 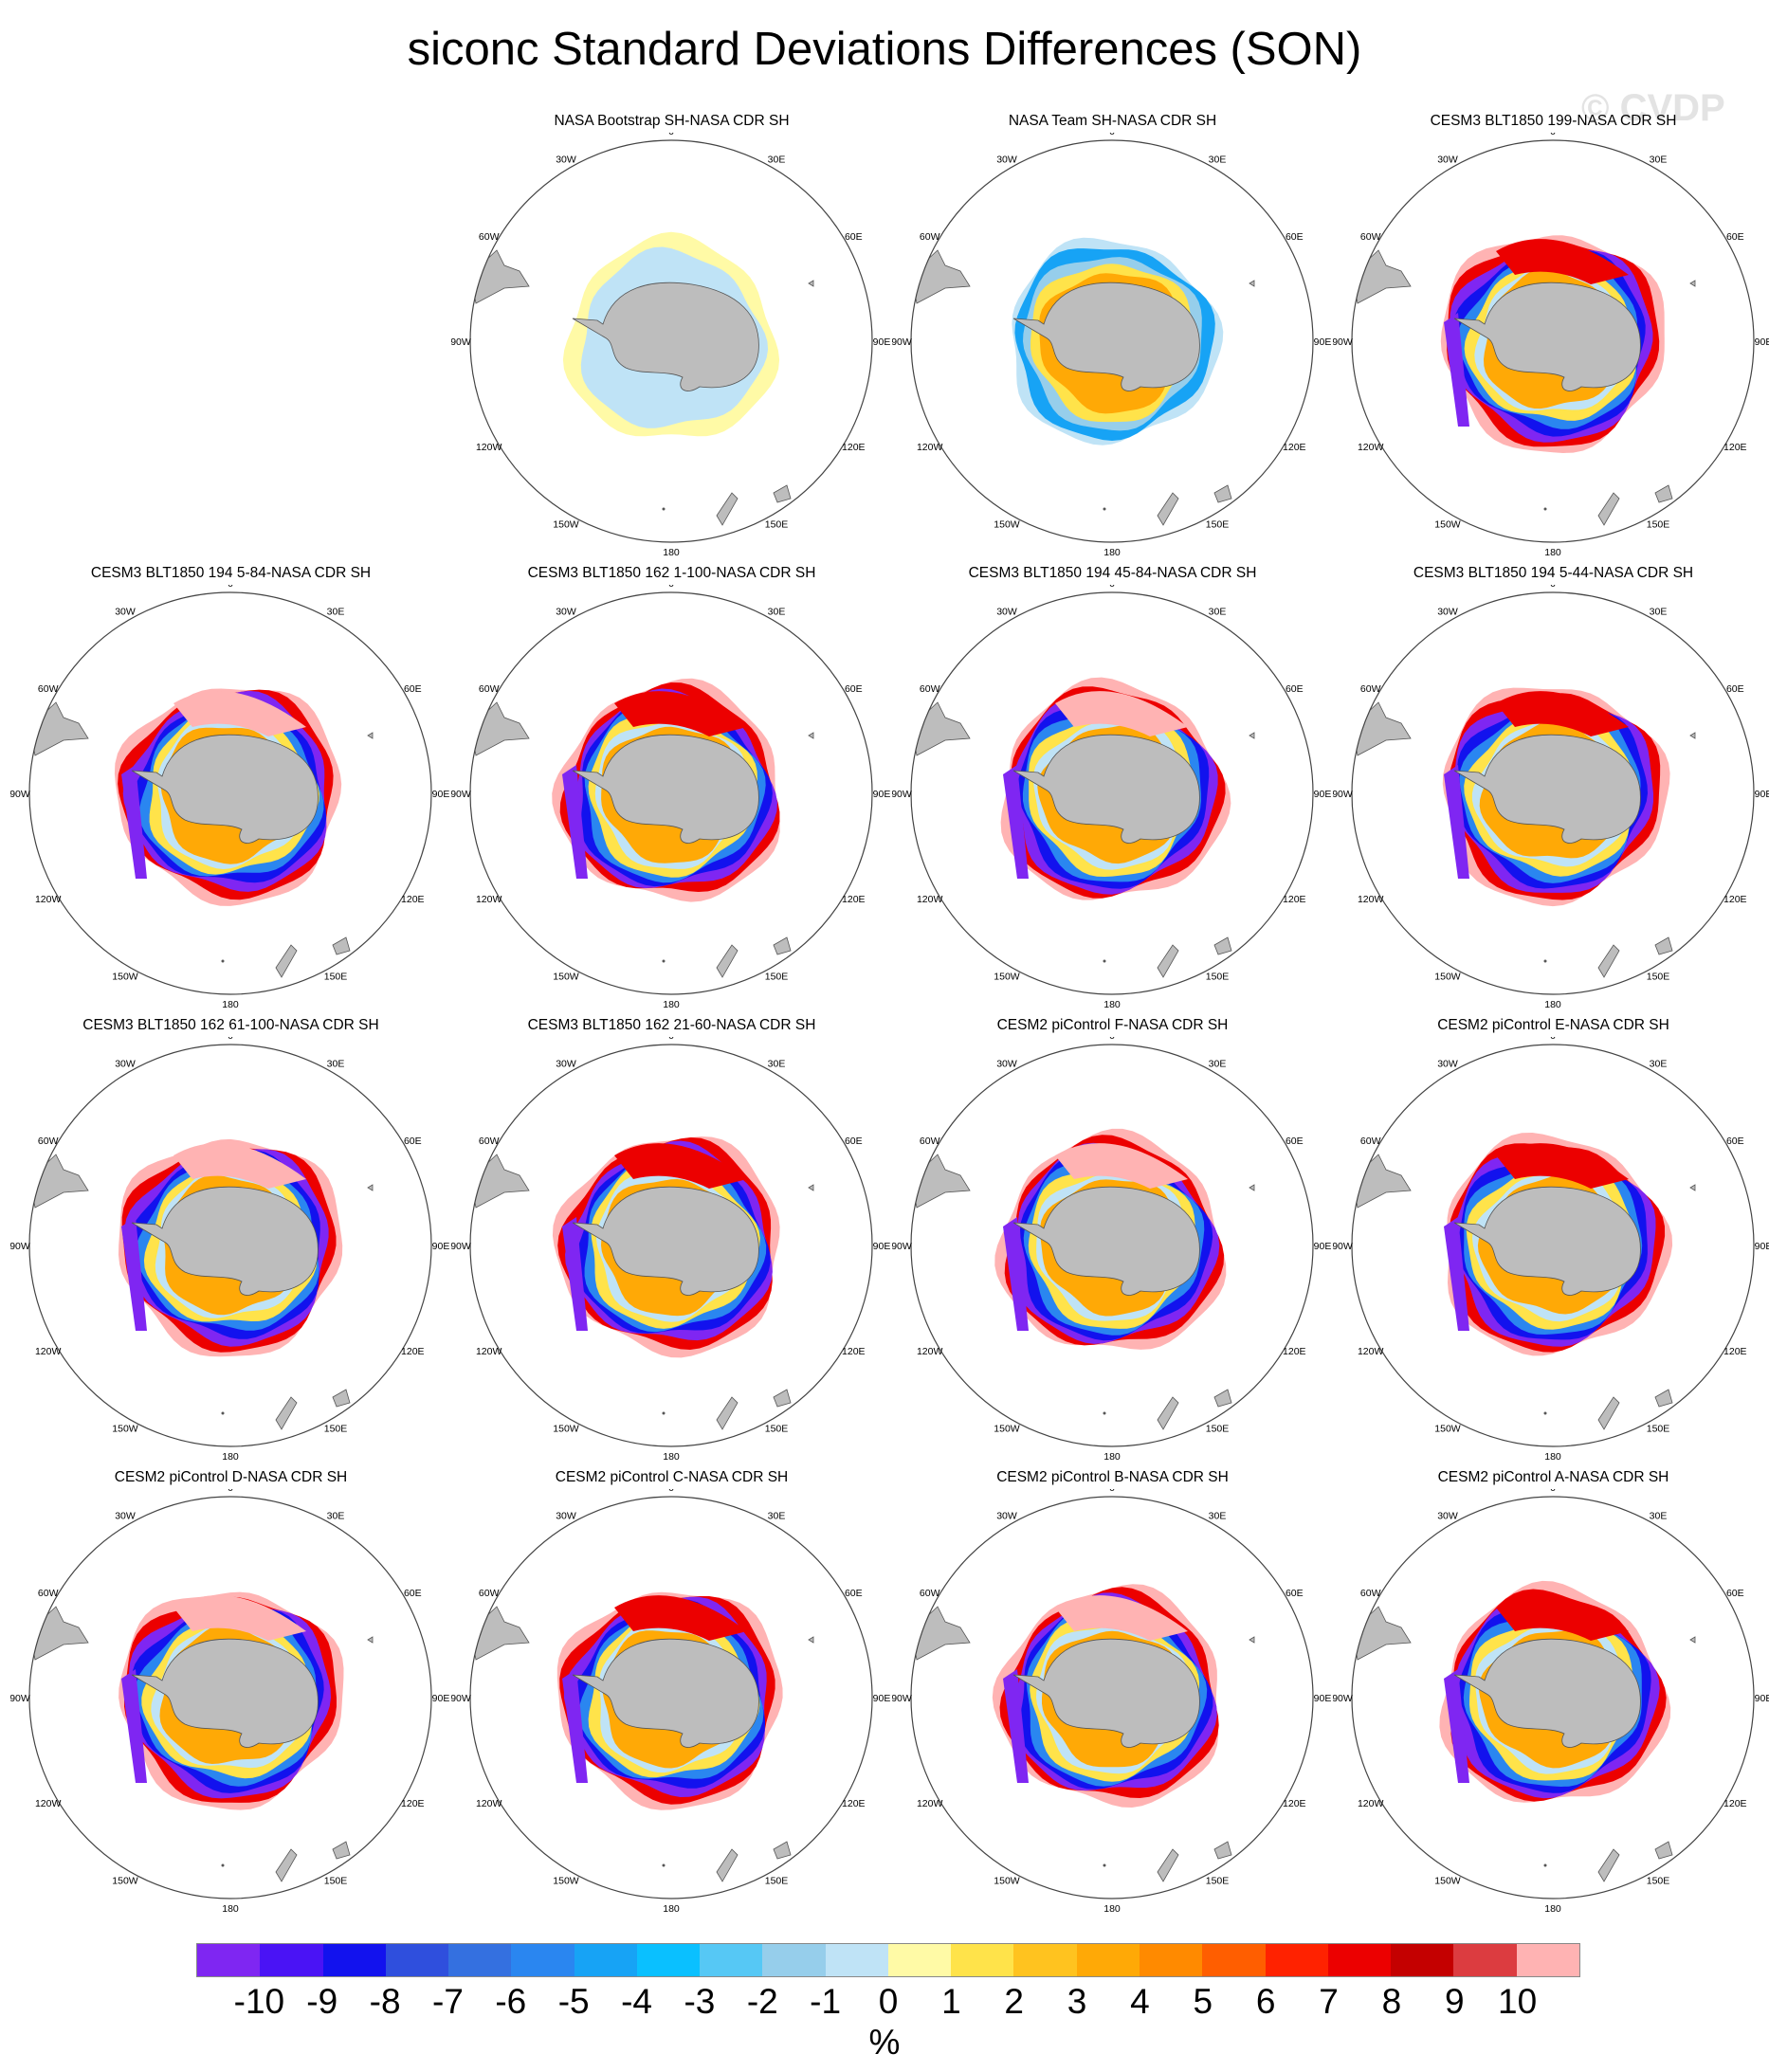 What do you see at coordinates (202, 1744) in the screenshot?
I see `land` at bounding box center [202, 1744].